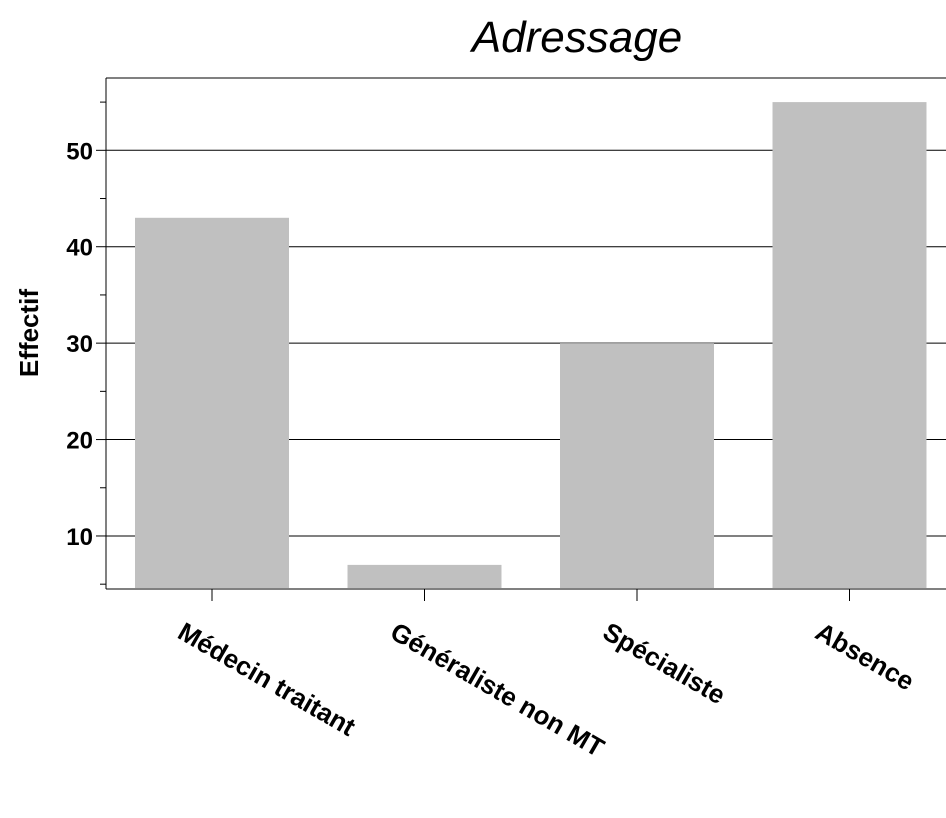 The width and height of the screenshot is (946, 818). What do you see at coordinates (498, 689) in the screenshot?
I see `x-tick-label: Généraliste non MT` at bounding box center [498, 689].